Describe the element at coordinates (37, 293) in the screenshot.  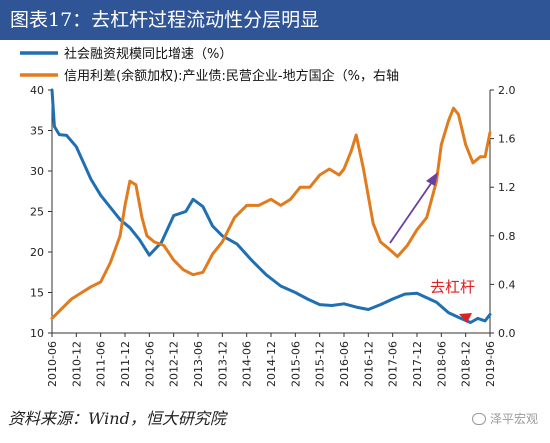
I see `left-tick-label: 15` at that location.